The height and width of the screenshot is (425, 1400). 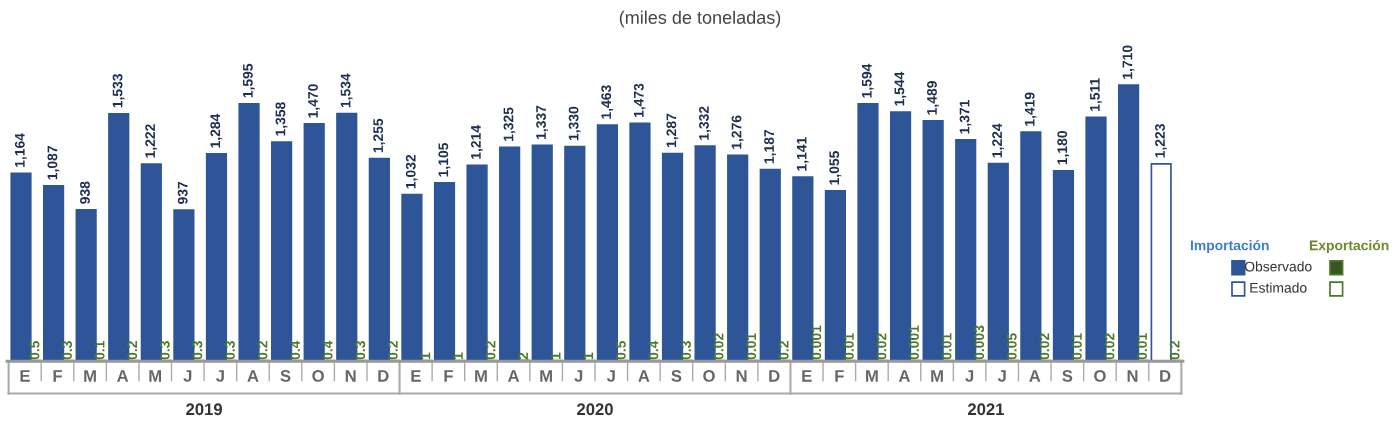 I want to click on text: 2020, so click(x=595, y=409).